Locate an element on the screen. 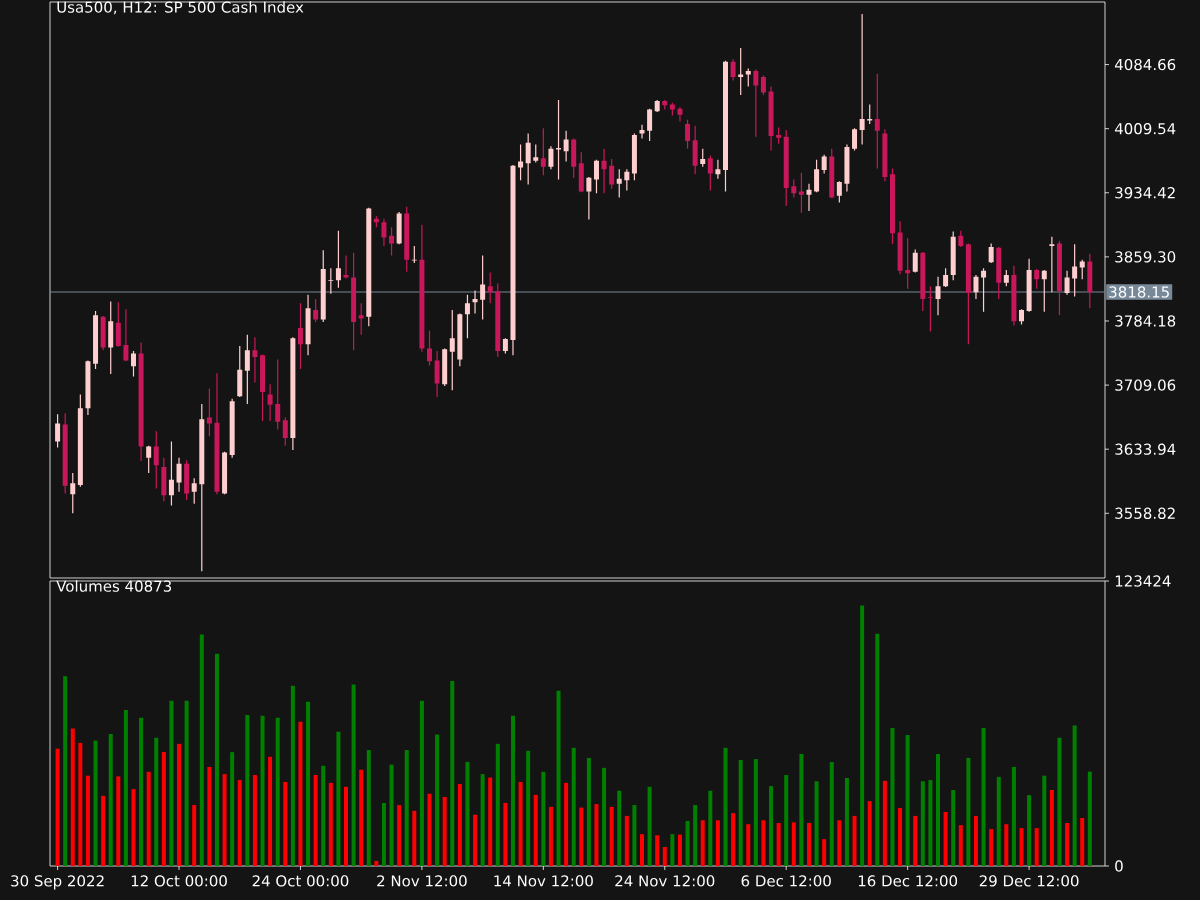 This screenshot has height=900, width=1200. y-tick-label: 3709.06 is located at coordinates (1145, 385).